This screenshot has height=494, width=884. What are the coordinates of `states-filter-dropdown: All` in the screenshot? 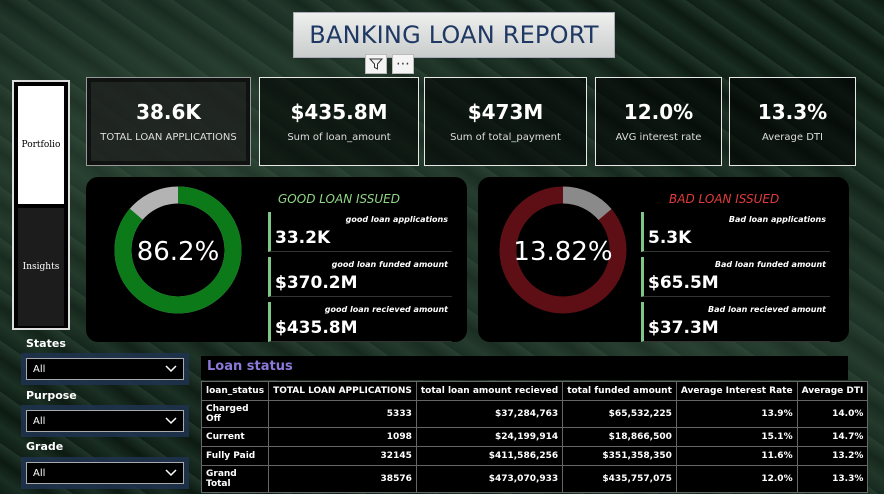 It's located at (105, 369).